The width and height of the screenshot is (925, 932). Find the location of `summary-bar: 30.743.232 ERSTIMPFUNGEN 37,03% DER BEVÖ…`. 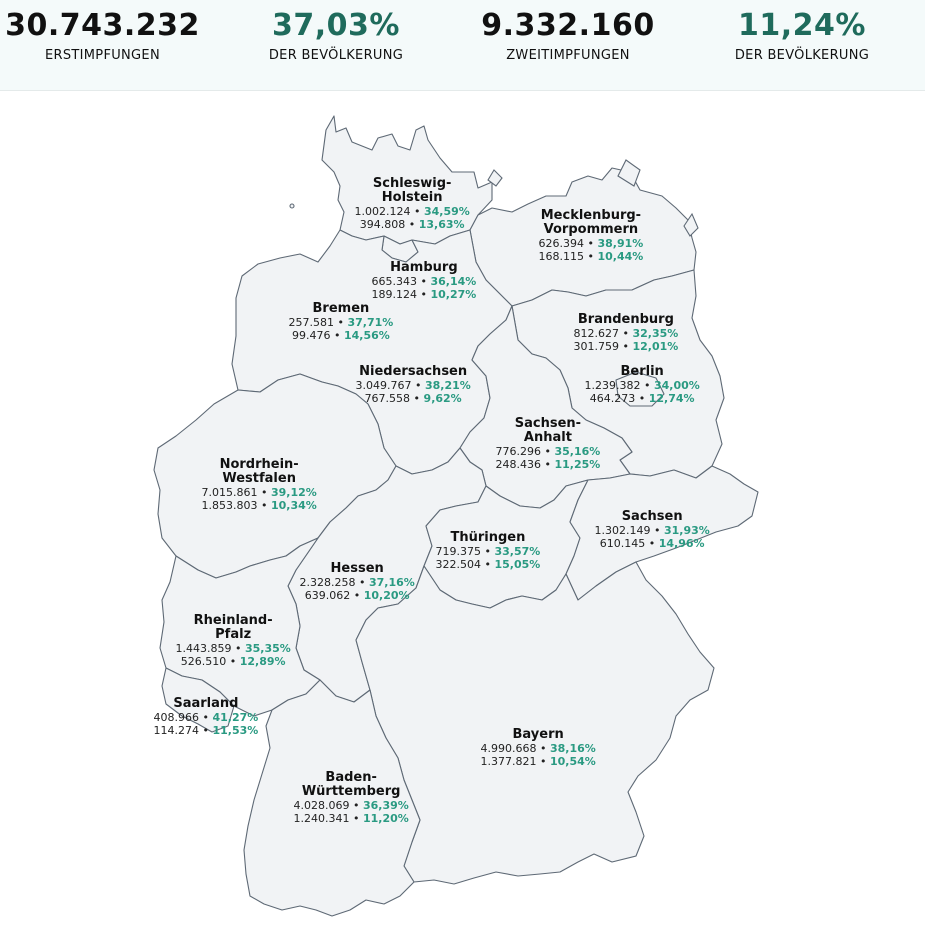

summary-bar: 30.743.232 ERSTIMPFUNGEN 37,03% DER BEVÖ… is located at coordinates (462, 45).